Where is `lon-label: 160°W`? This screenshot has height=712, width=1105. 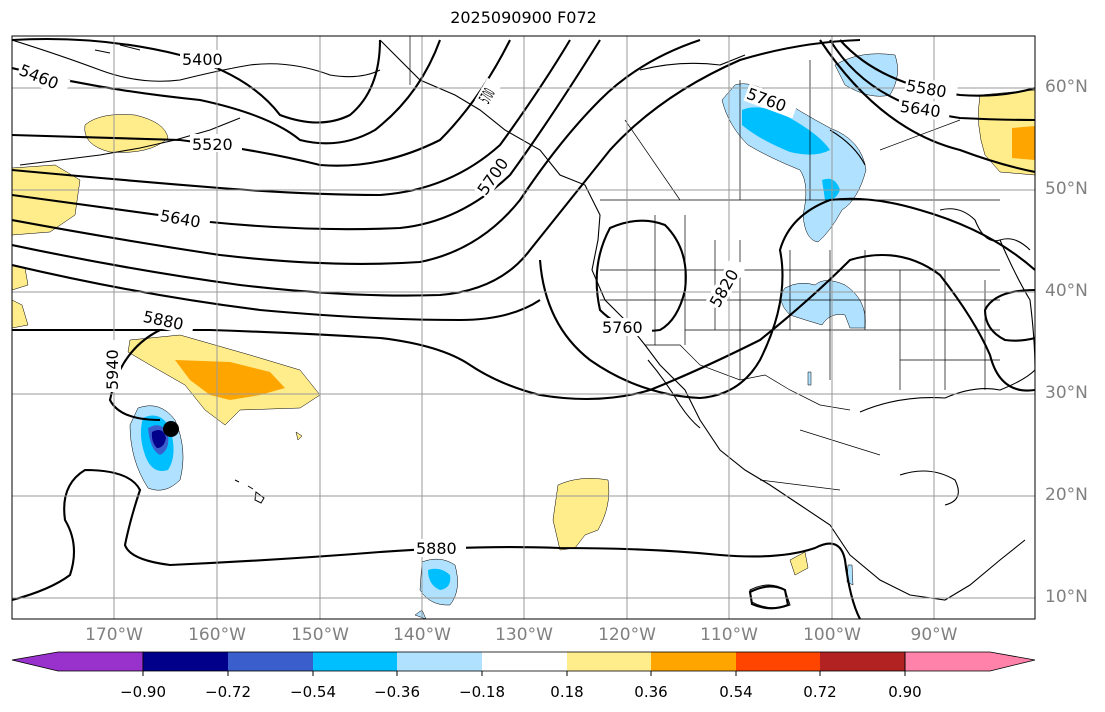
lon-label: 160°W is located at coordinates (217, 635).